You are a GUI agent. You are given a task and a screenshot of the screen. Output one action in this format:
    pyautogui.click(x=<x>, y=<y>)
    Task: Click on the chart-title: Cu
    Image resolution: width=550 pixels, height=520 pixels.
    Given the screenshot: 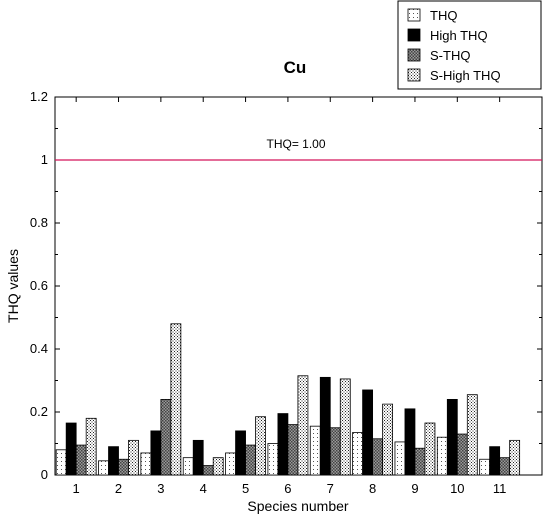 What is the action you would take?
    pyautogui.click(x=295, y=67)
    